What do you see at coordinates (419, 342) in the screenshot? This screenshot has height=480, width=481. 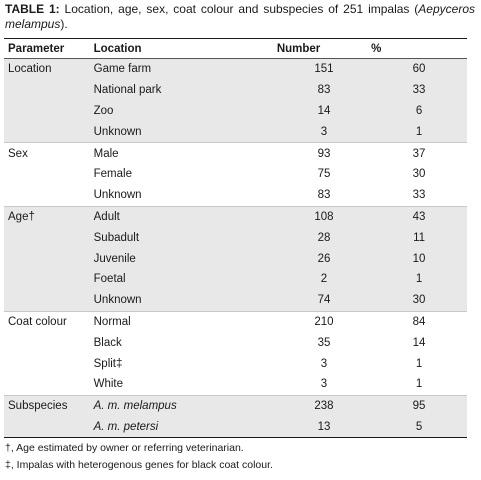 I see `row-percent: 14` at bounding box center [419, 342].